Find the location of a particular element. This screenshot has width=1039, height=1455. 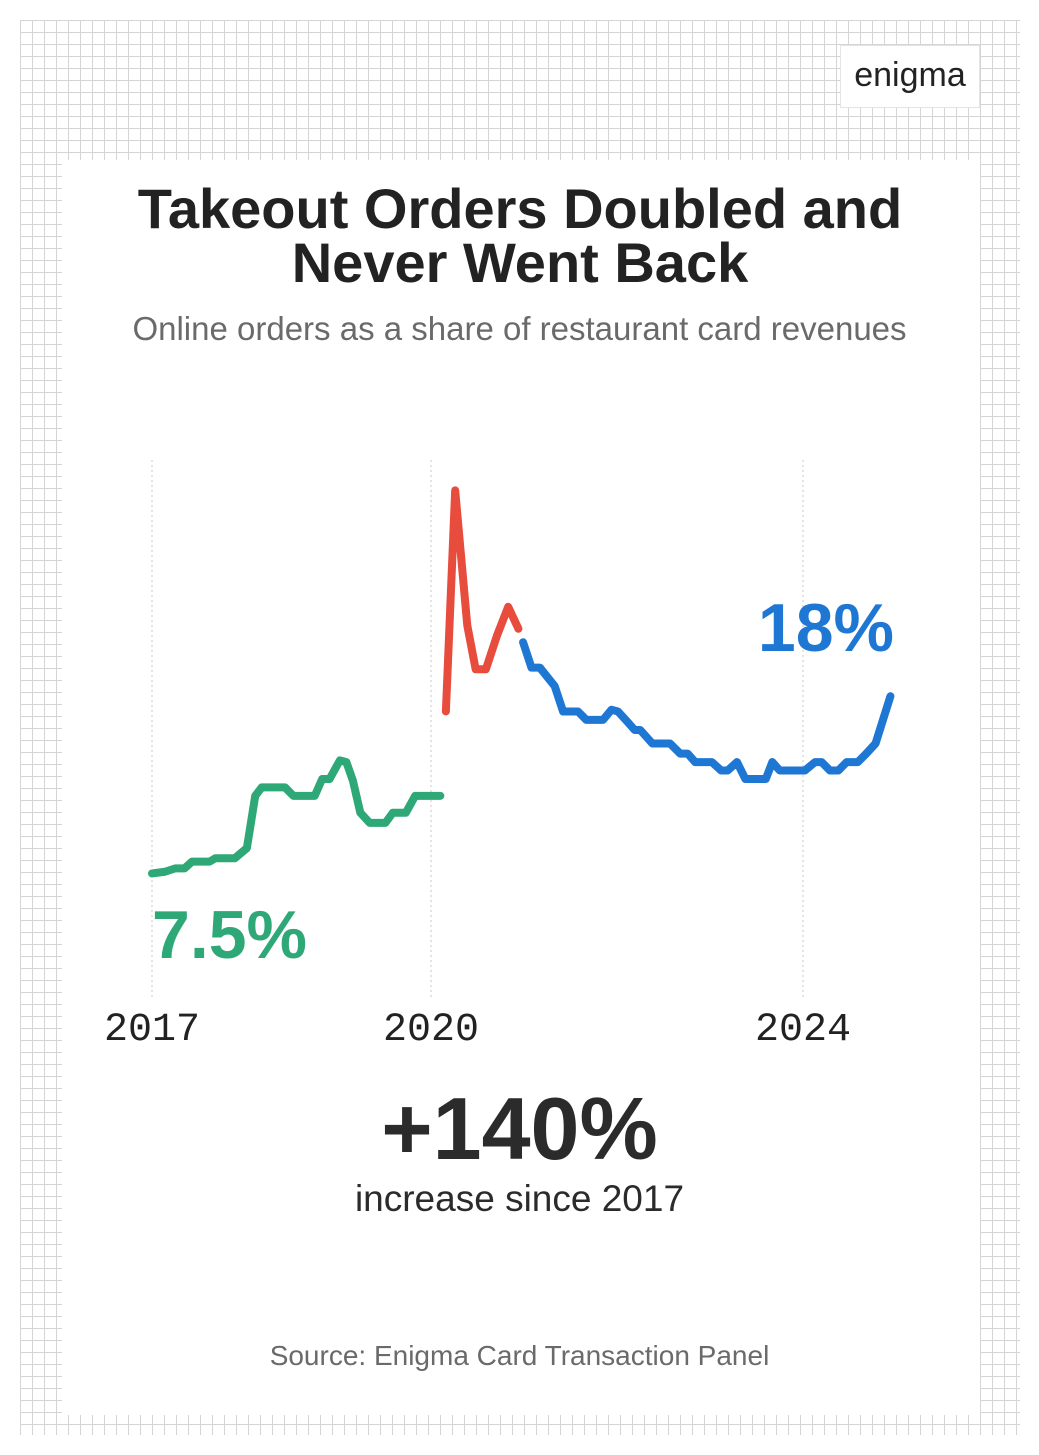

callout-value: +140% is located at coordinates (519, 1128).